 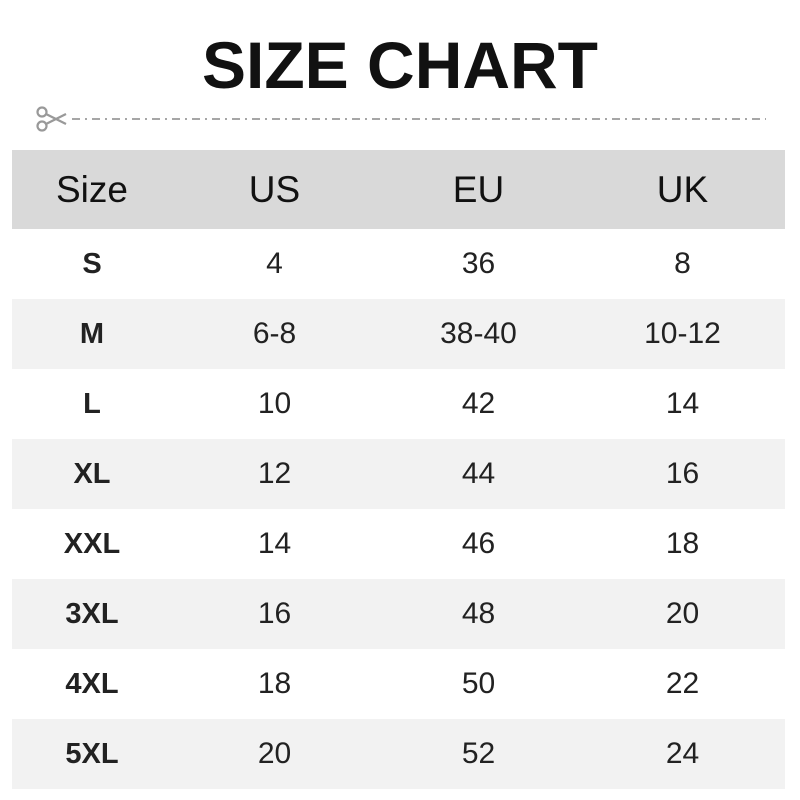 What do you see at coordinates (401, 119) in the screenshot?
I see `cut-line` at bounding box center [401, 119].